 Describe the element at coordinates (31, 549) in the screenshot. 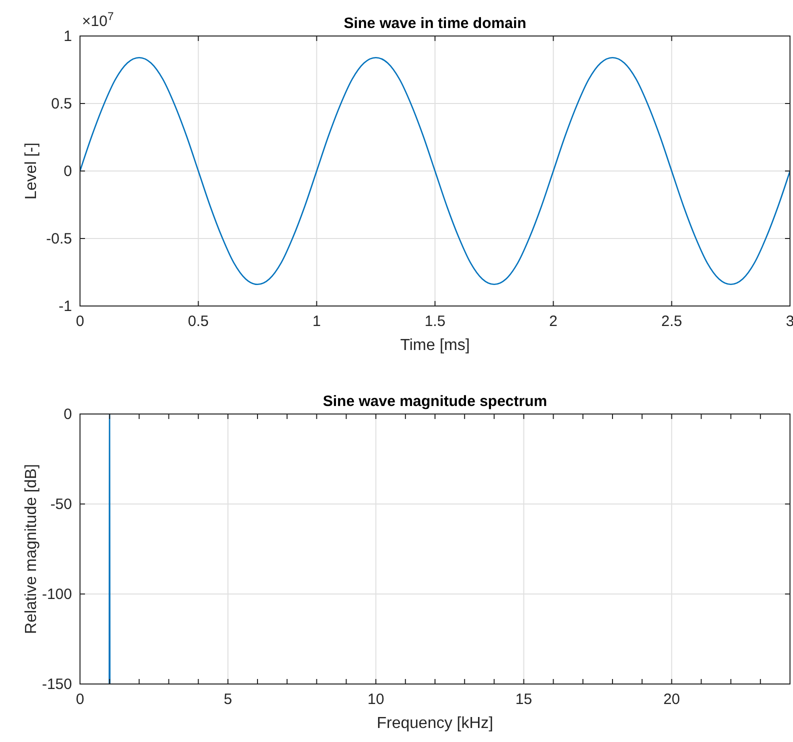

I see `y-axis-title: Relative magnitude [dB]` at that location.